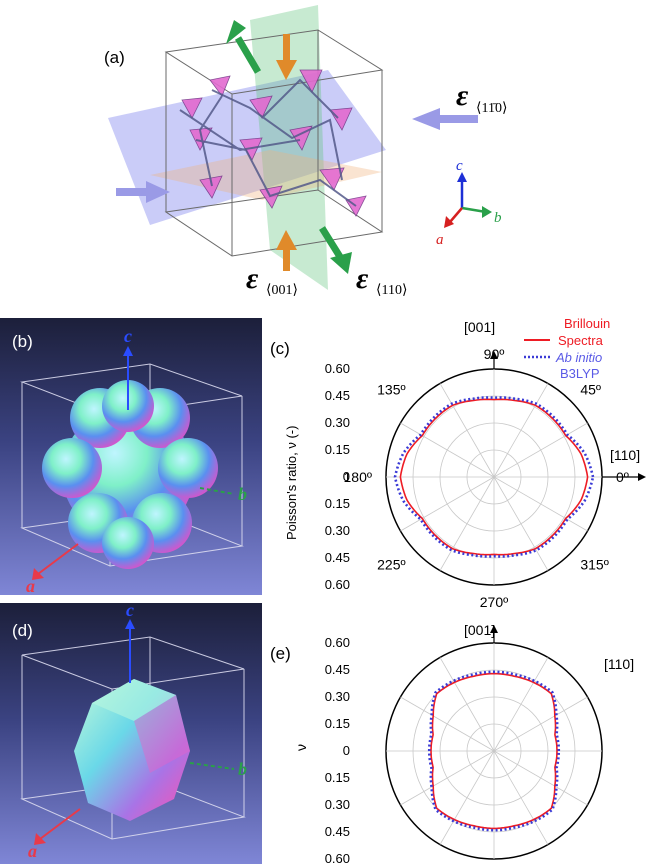 Image resolution: width=647 pixels, height=864 pixels. I want to click on strain-sub-3: ⟨110⟩, so click(391, 290).